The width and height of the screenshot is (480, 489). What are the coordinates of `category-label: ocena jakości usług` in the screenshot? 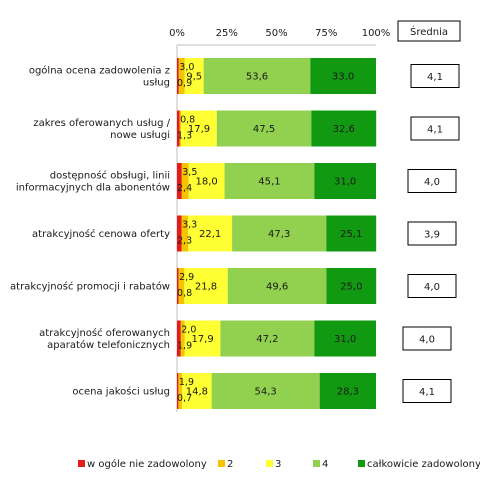 It's located at (121, 392).